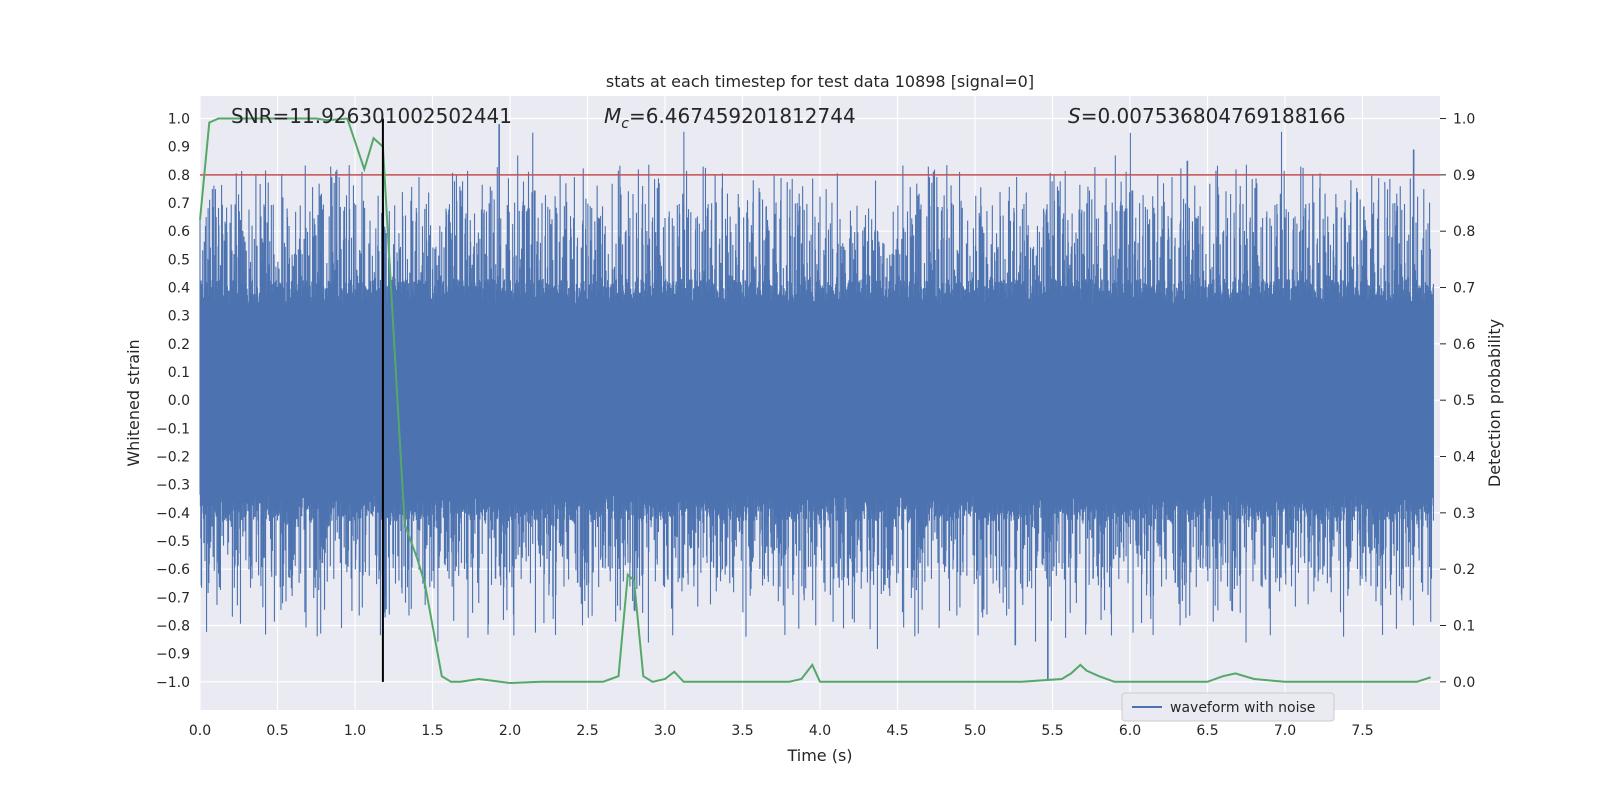 This screenshot has height=800, width=1600. I want to click on x-tick-label: 2.0, so click(510, 731).